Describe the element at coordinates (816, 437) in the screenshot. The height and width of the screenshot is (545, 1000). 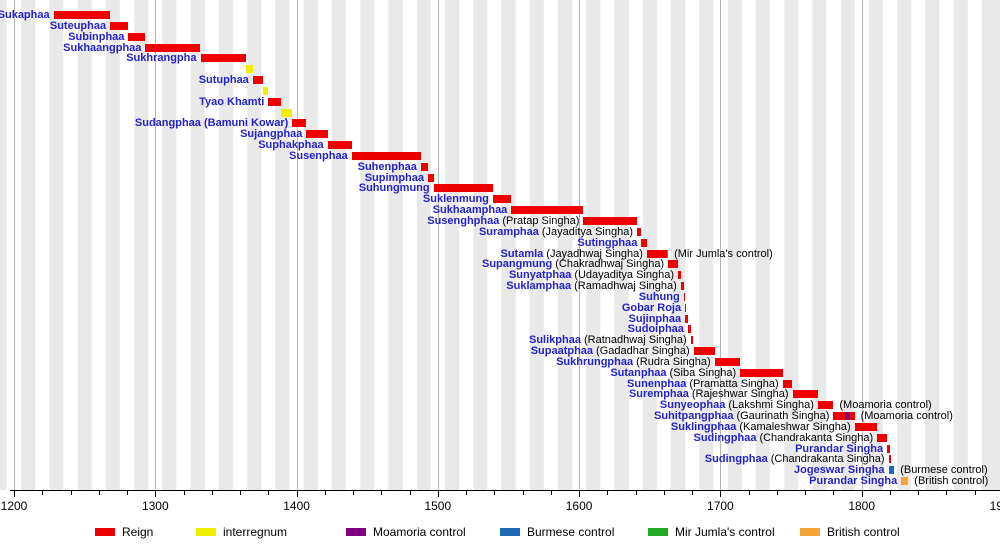
I see `king-name-alt: (Chandrakanta Singha)` at that location.